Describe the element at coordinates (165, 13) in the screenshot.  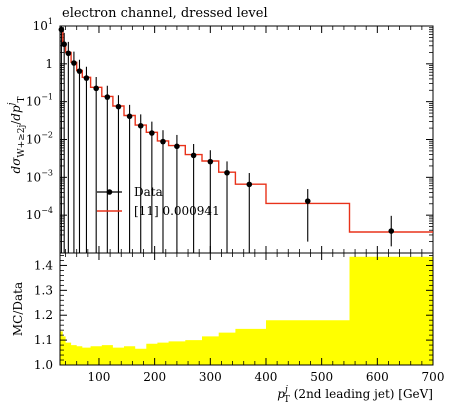
I see `chart-title: electron channel, dressed level` at that location.